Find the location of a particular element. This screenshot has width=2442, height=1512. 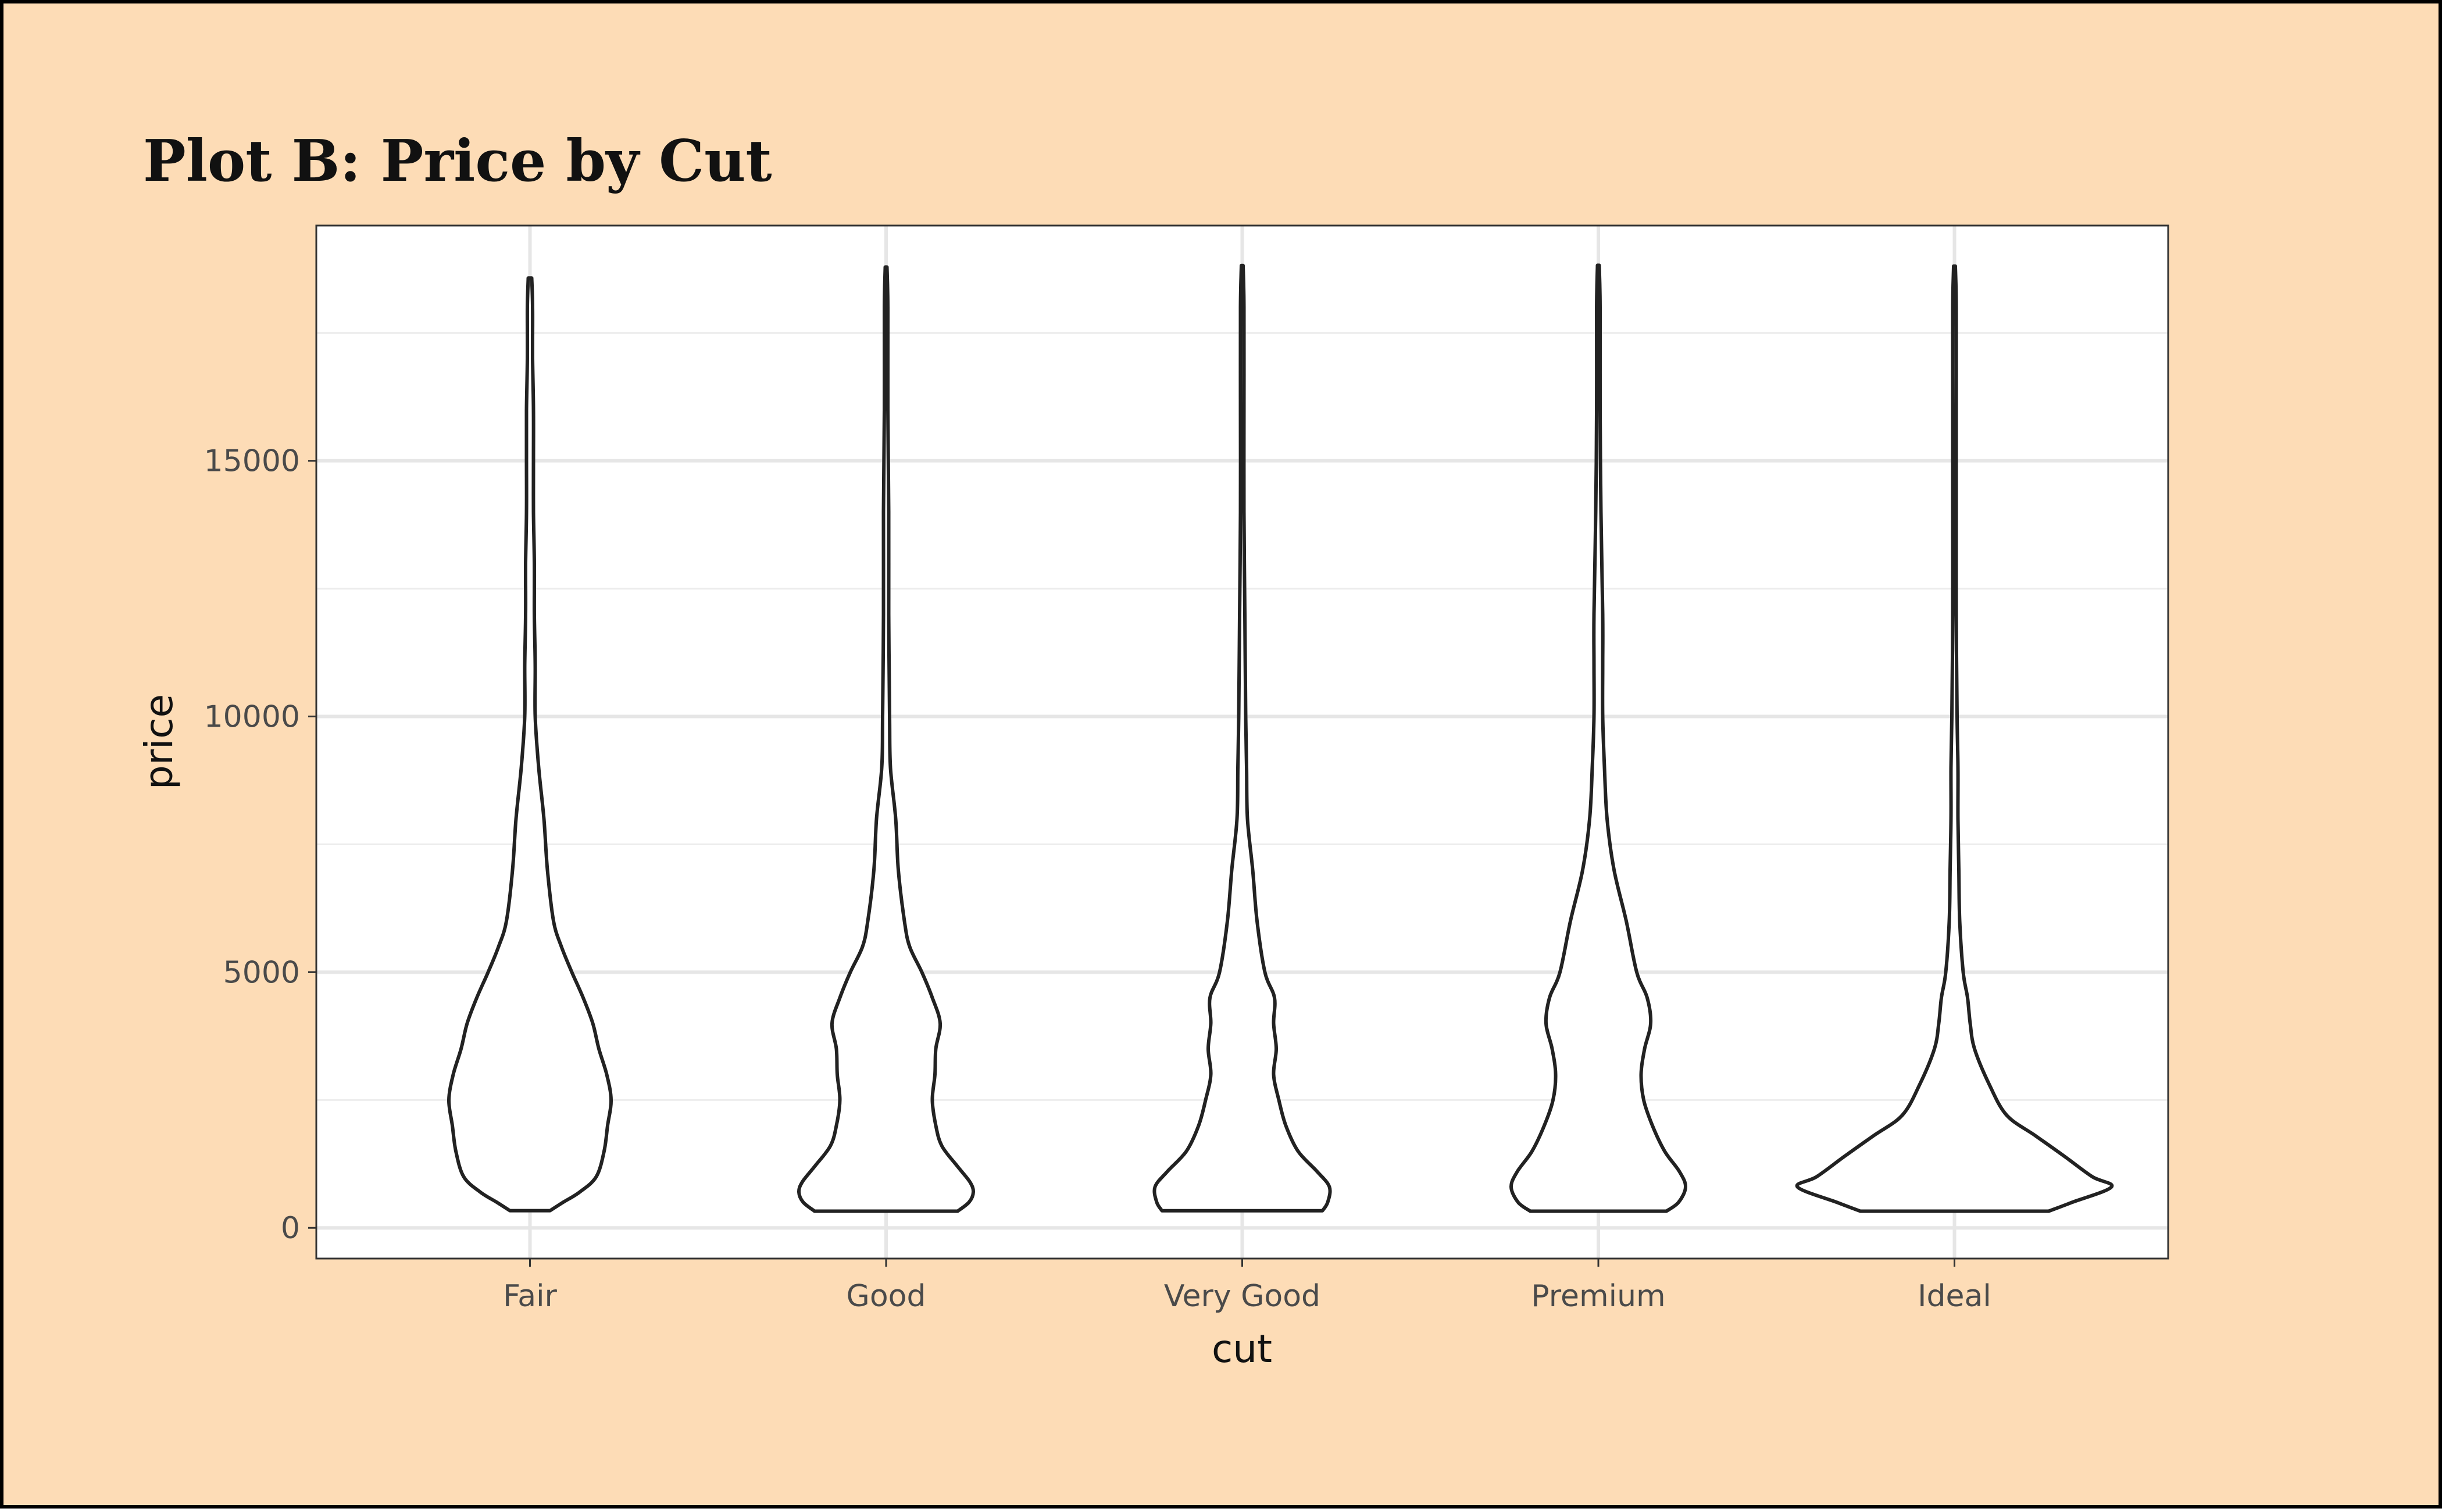

x-tick-label: Very Good is located at coordinates (1242, 1297).